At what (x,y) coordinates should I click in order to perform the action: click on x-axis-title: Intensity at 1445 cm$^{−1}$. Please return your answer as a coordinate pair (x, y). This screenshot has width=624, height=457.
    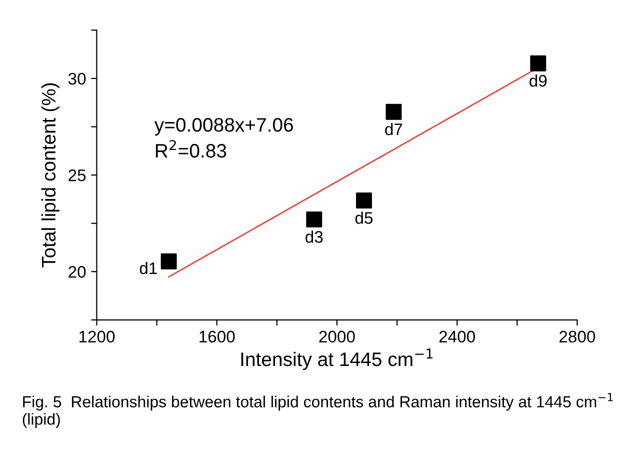
    Looking at the image, I should click on (337, 359).